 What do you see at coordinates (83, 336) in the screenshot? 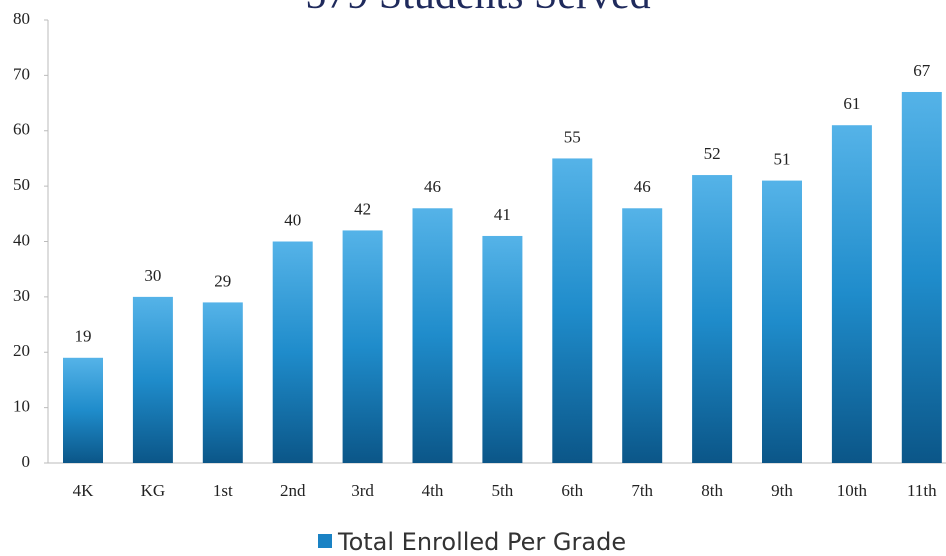
I see `data-label: 19` at bounding box center [83, 336].